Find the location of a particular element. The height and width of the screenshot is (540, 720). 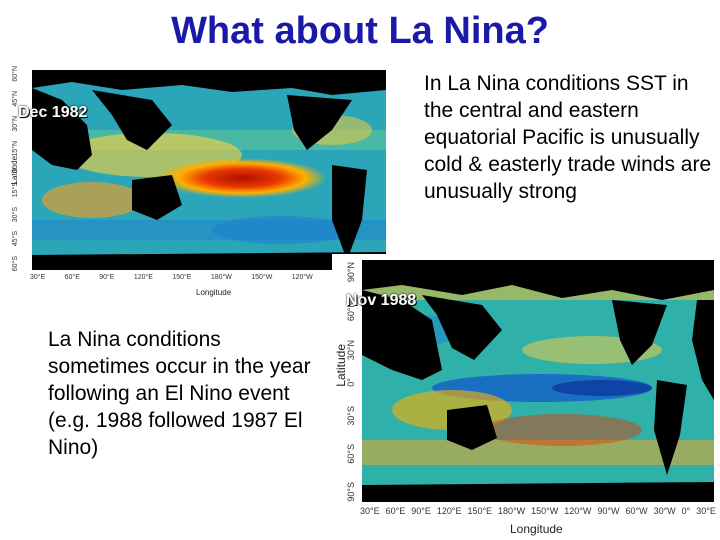

map2-longitude-tick: 150°W is located at coordinates (545, 511).